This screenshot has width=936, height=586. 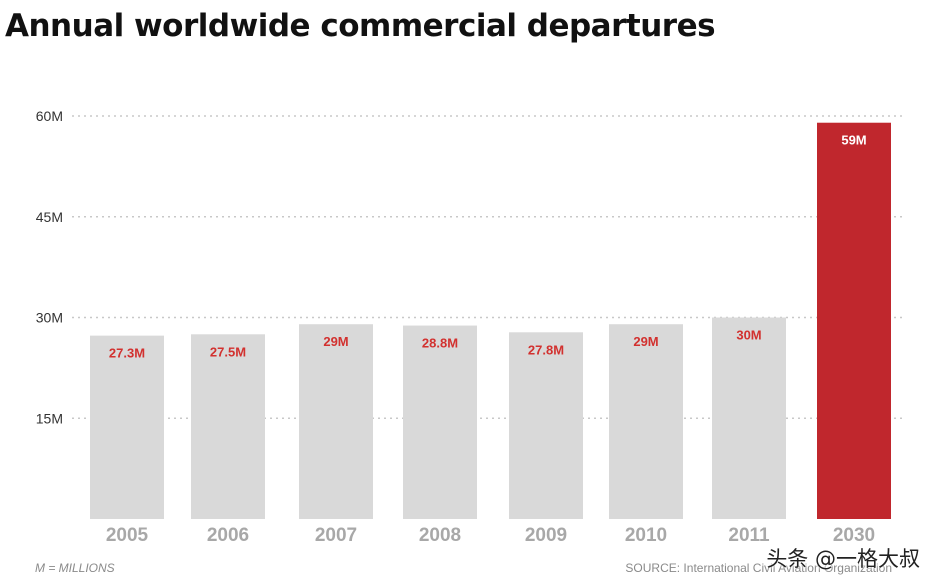 What do you see at coordinates (749, 535) in the screenshot?
I see `x-tick-label-2011: 2011` at bounding box center [749, 535].